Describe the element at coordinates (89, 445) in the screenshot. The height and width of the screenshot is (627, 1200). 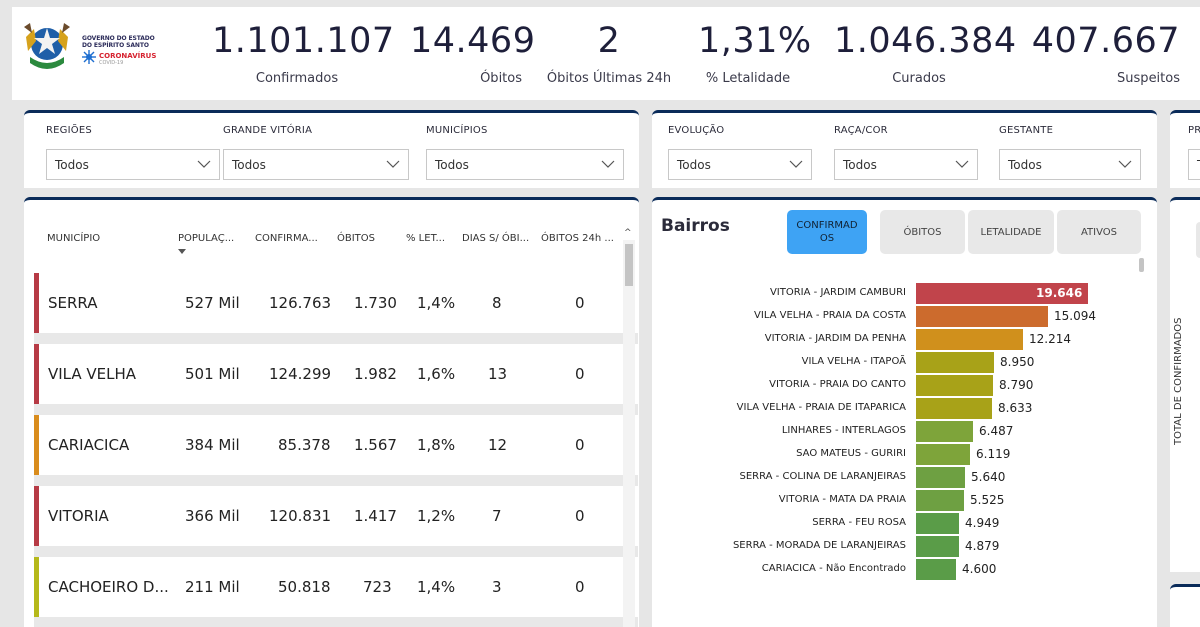
I see `cell-municipio: CARIACICA` at that location.